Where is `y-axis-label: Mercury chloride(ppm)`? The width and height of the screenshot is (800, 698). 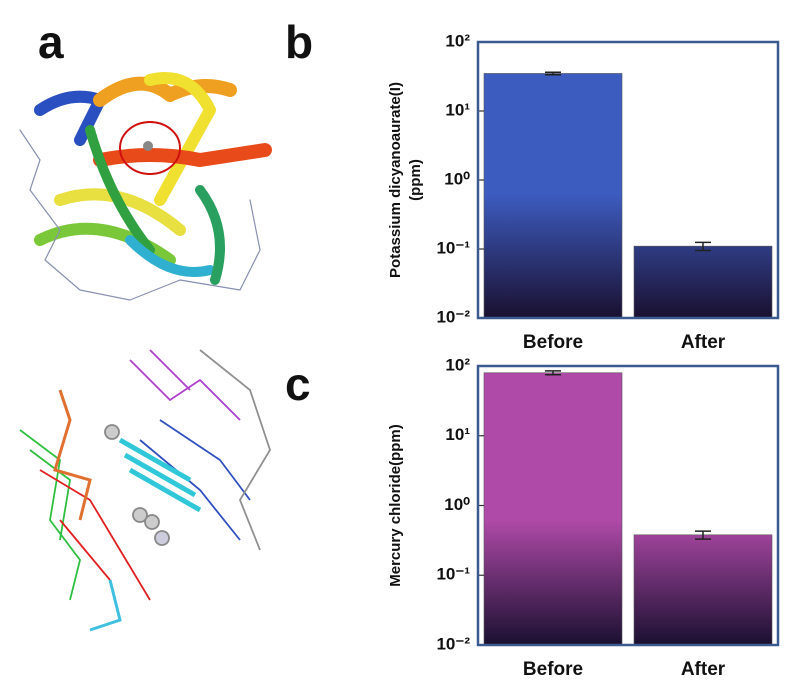
y-axis-label: Mercury chloride(ppm) is located at coordinates (395, 505).